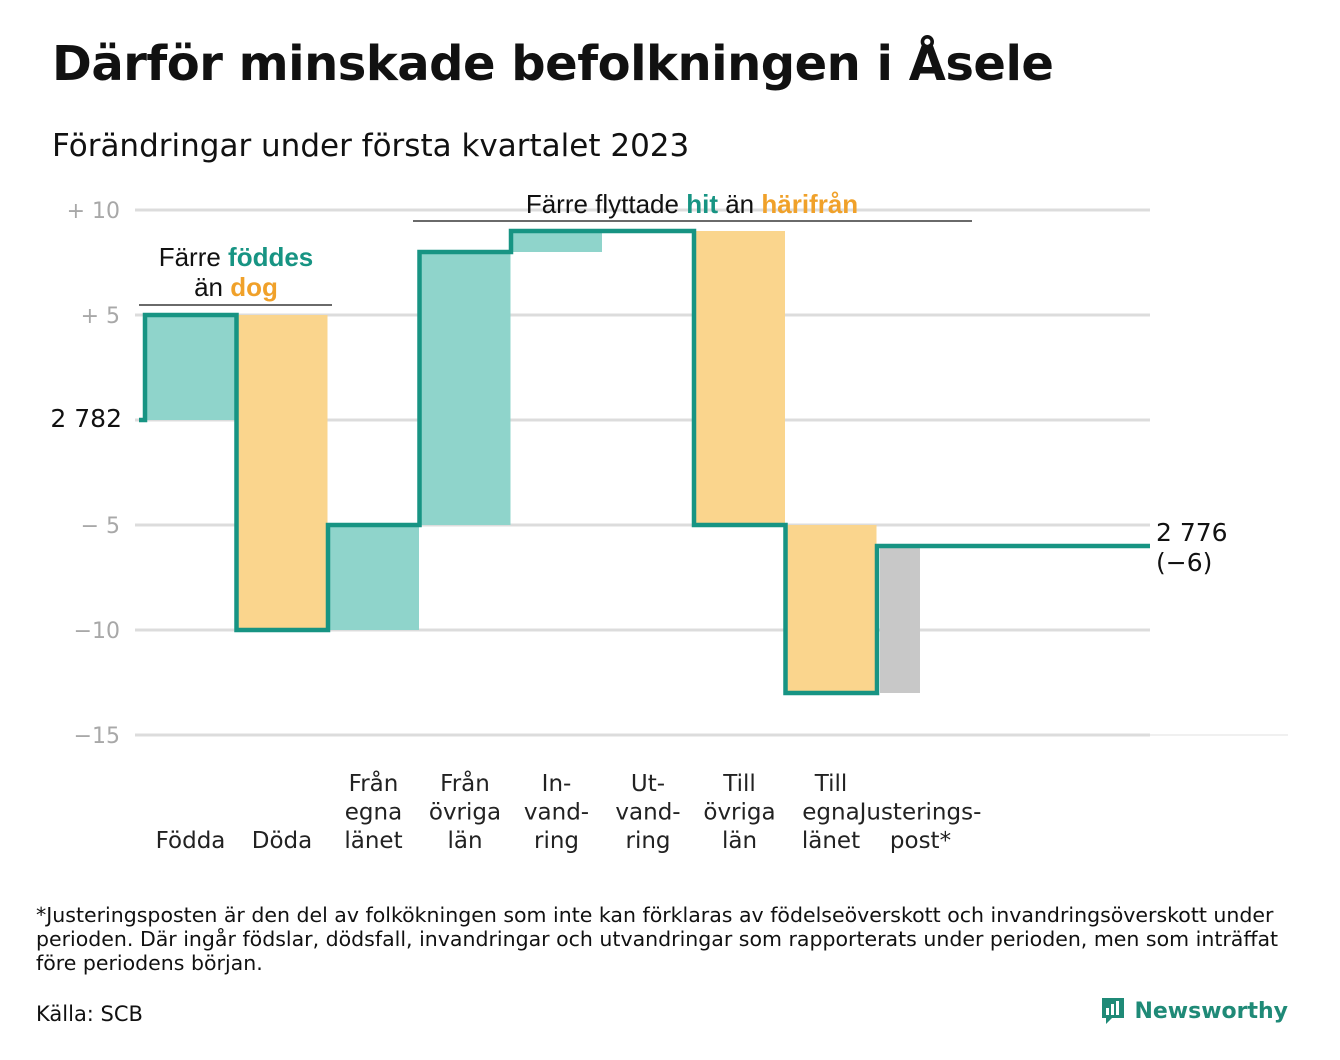 Image resolution: width=1340 pixels, height=1060 pixels. I want to click on brand-logo: Newsworthy, so click(1194, 1011).